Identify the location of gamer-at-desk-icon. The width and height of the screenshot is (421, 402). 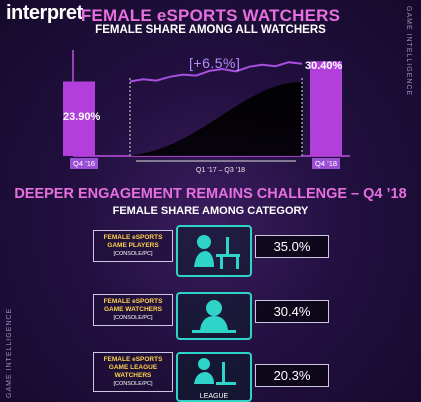
(214, 251).